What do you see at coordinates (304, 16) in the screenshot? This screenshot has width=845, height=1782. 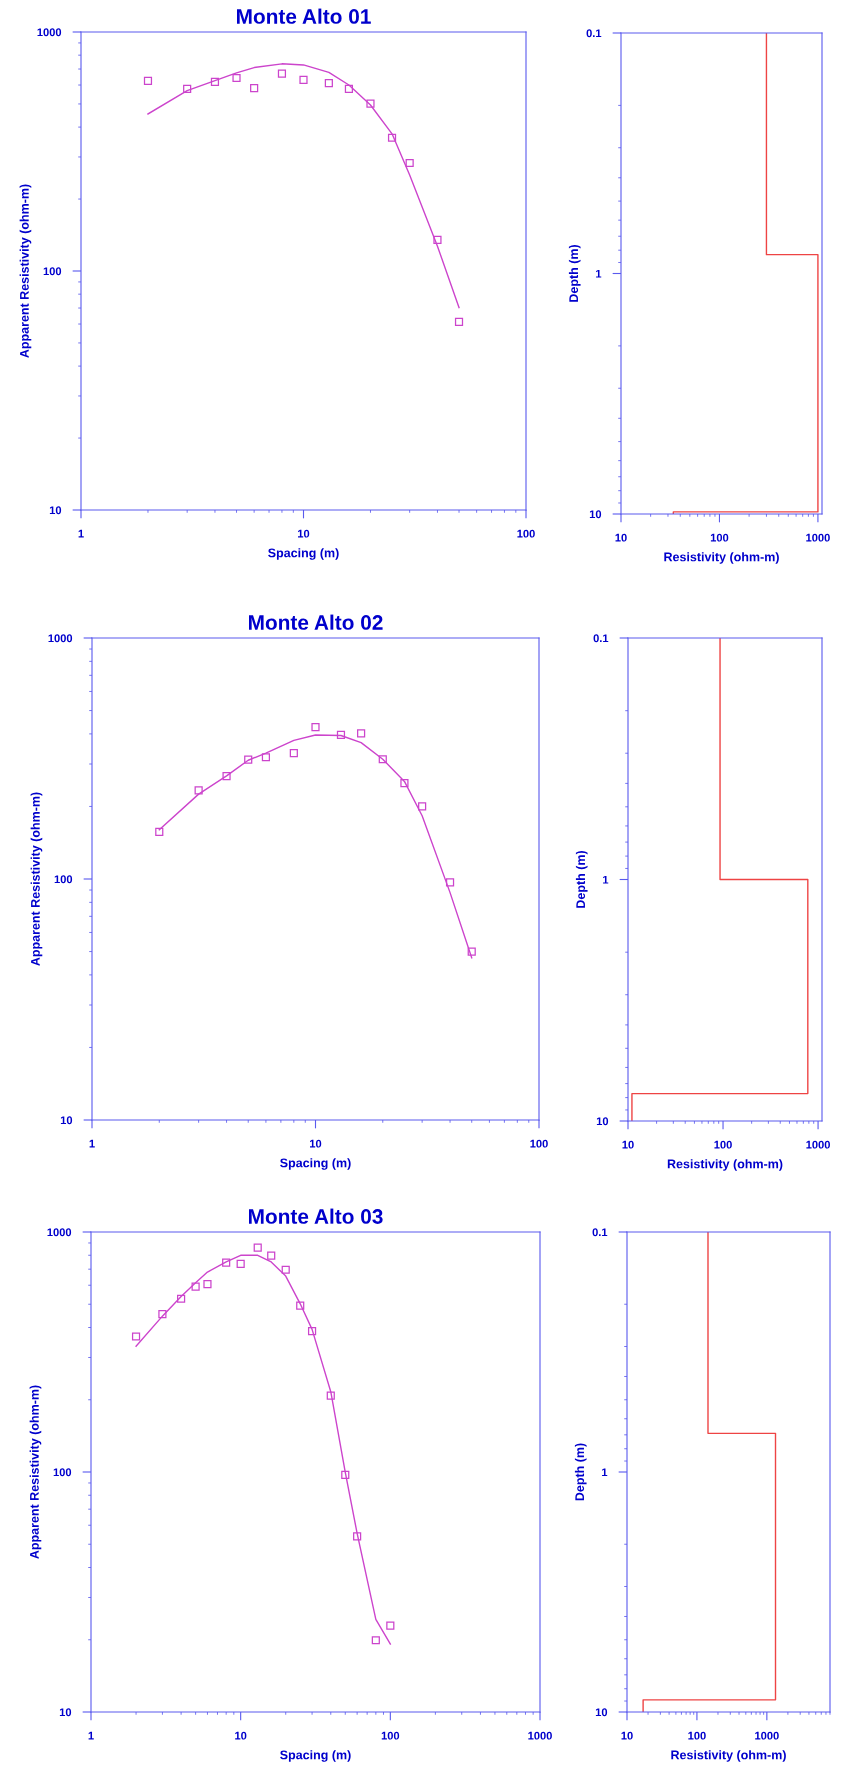 I see `chart-title: Monte Alto 01` at bounding box center [304, 16].